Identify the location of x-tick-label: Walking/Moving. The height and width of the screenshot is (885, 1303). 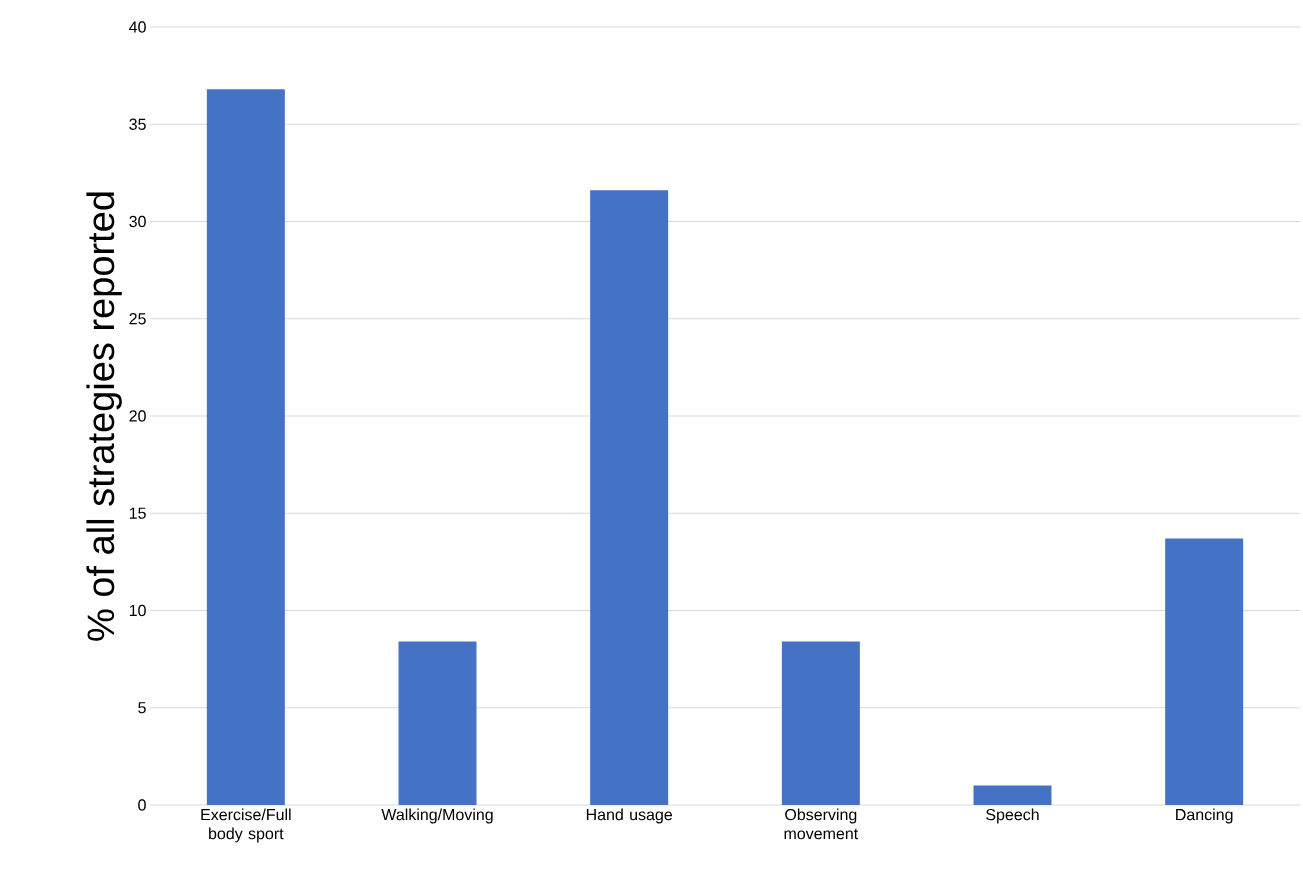
(437, 816).